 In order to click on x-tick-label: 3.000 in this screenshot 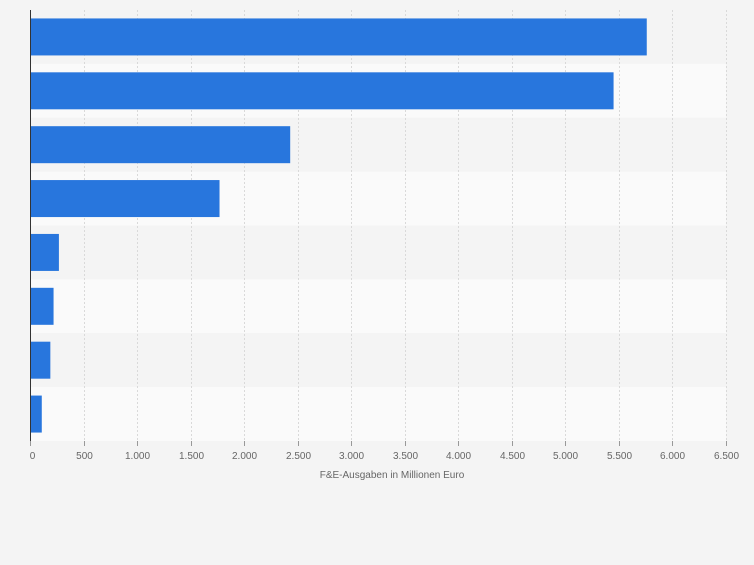, I will do `click(351, 456)`.